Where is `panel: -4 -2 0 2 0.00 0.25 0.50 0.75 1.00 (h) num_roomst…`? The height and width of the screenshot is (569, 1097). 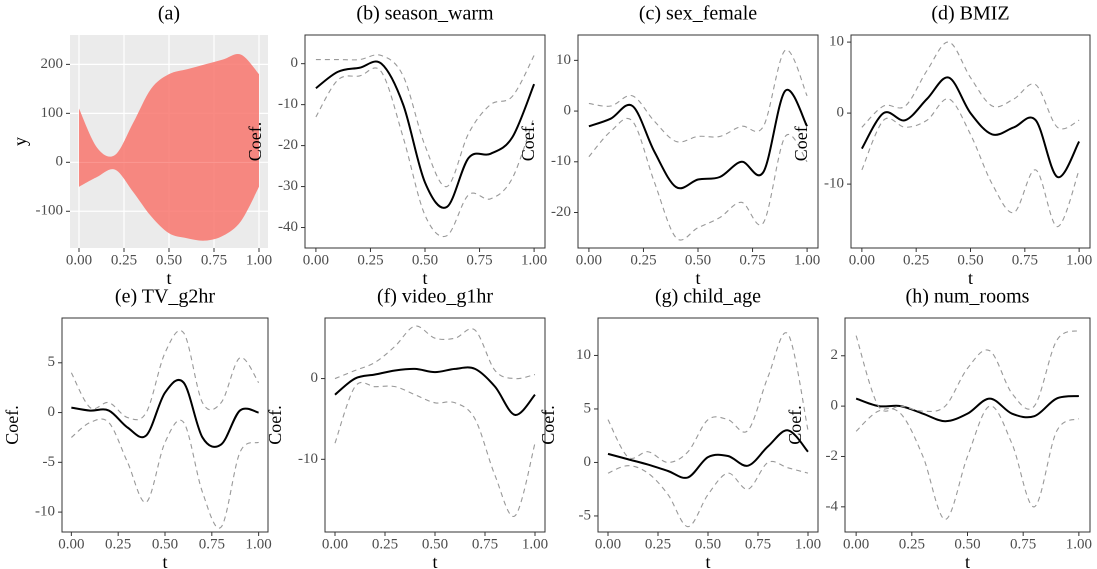
panel: -4 -2 0 2 0.00 0.25 0.50 0.75 1.00 (h) num_roomst… is located at coordinates (938, 427).